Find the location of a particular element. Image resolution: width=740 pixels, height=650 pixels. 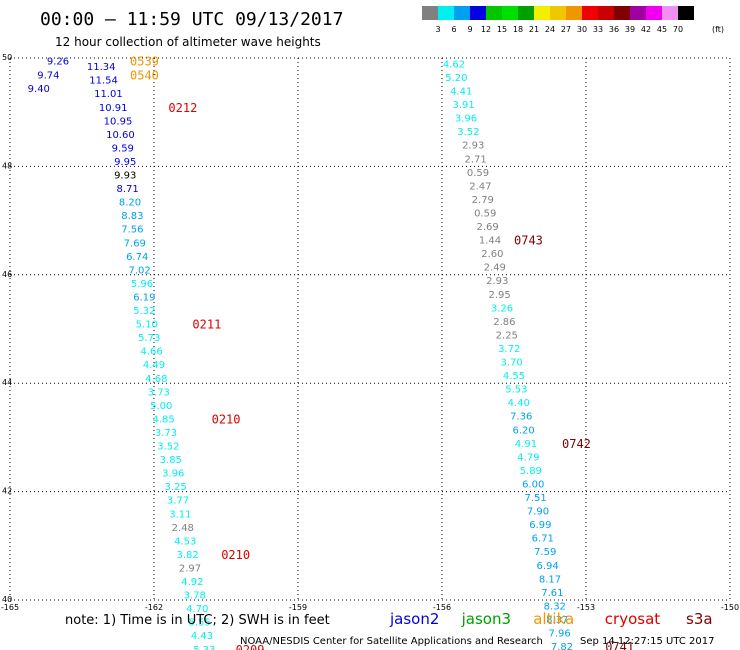

wave-height-value: 11.34 is located at coordinates (101, 67).